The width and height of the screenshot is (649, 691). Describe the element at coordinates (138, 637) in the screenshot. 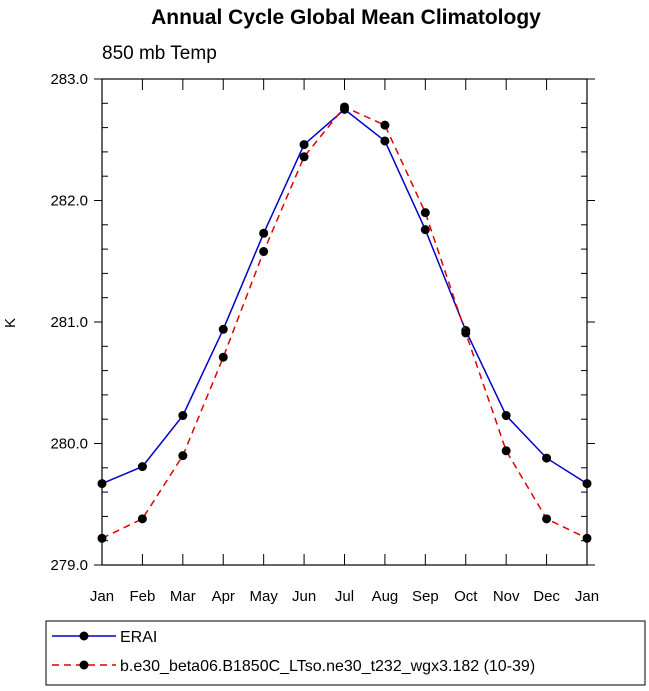

I see `legend-label: ERAI` at that location.